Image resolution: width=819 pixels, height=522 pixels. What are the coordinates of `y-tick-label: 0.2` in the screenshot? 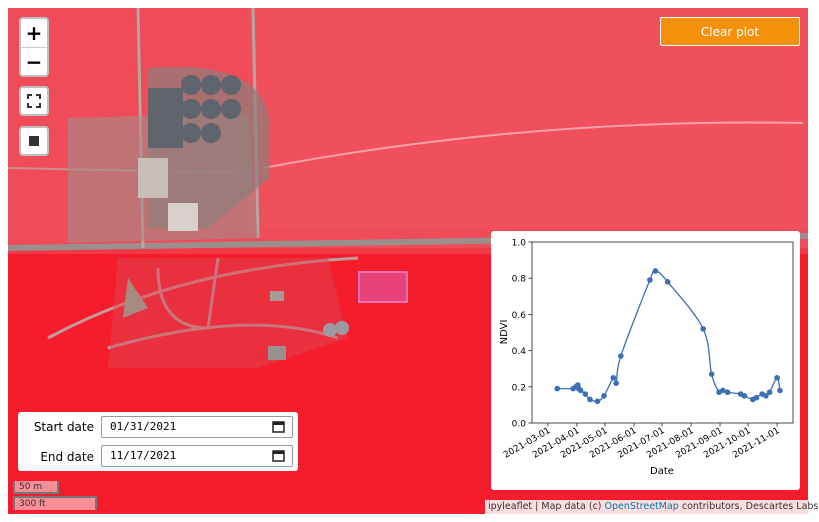 It's located at (519, 388).